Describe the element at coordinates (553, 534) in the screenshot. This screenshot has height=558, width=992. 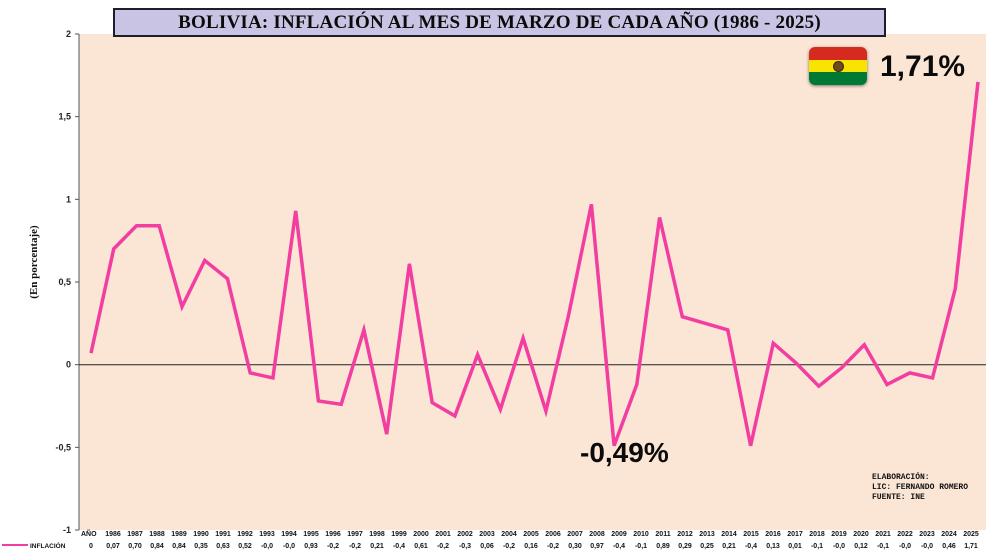
I see `table-year-label: 2006` at that location.